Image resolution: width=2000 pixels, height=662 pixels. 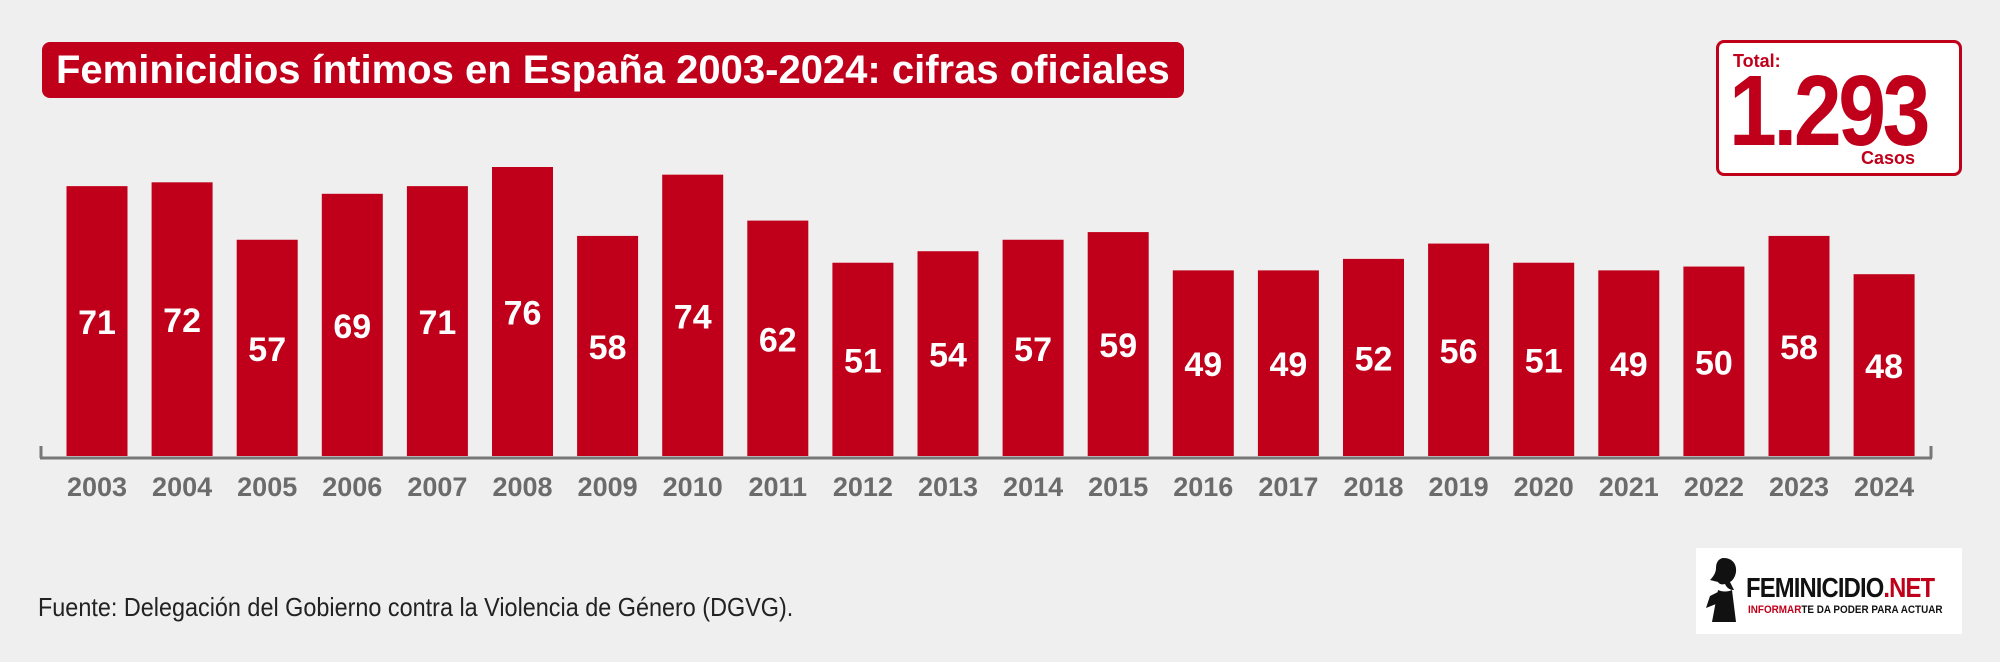 I want to click on bar-2004, so click(x=182, y=319).